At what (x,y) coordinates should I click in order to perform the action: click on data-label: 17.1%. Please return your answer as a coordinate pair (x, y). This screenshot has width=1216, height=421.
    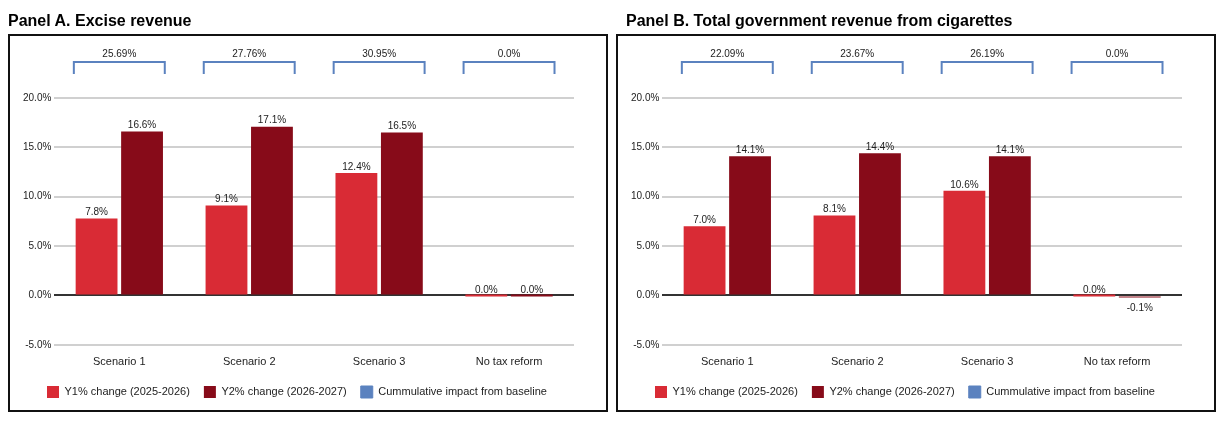
    Looking at the image, I should click on (272, 120).